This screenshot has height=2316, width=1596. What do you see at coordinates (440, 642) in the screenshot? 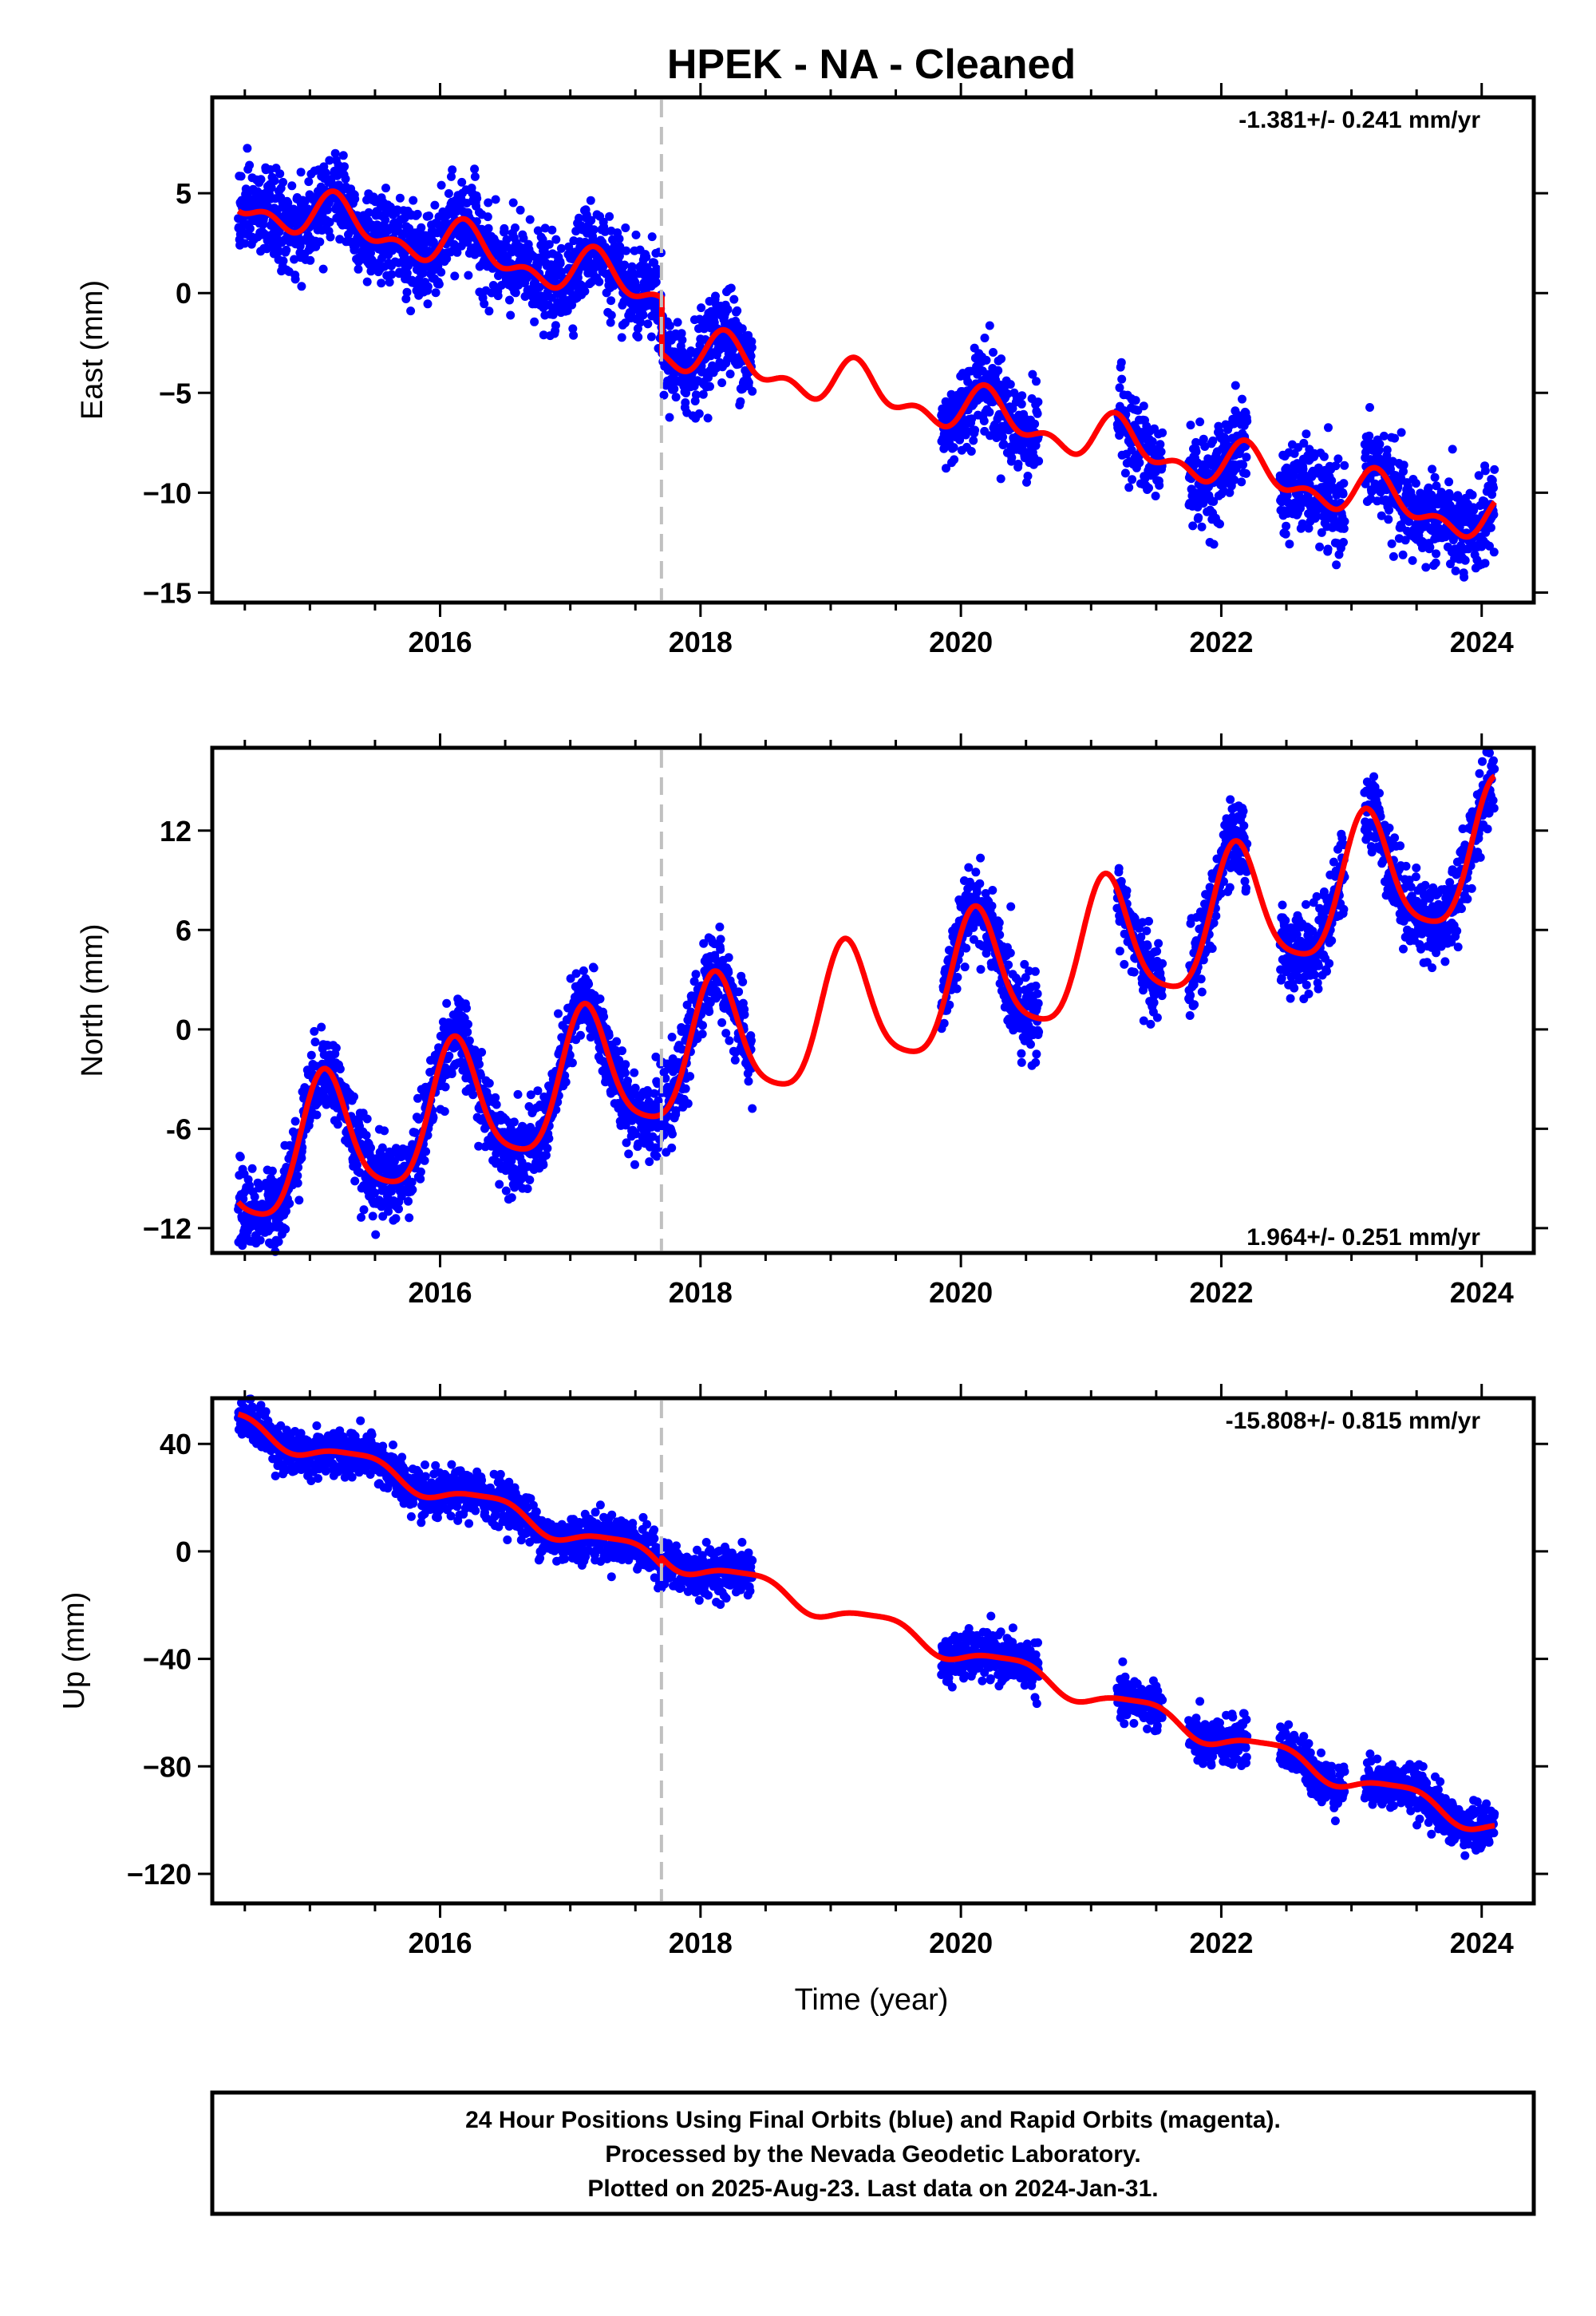
I see `east-x-tick-label: 2016` at bounding box center [440, 642].